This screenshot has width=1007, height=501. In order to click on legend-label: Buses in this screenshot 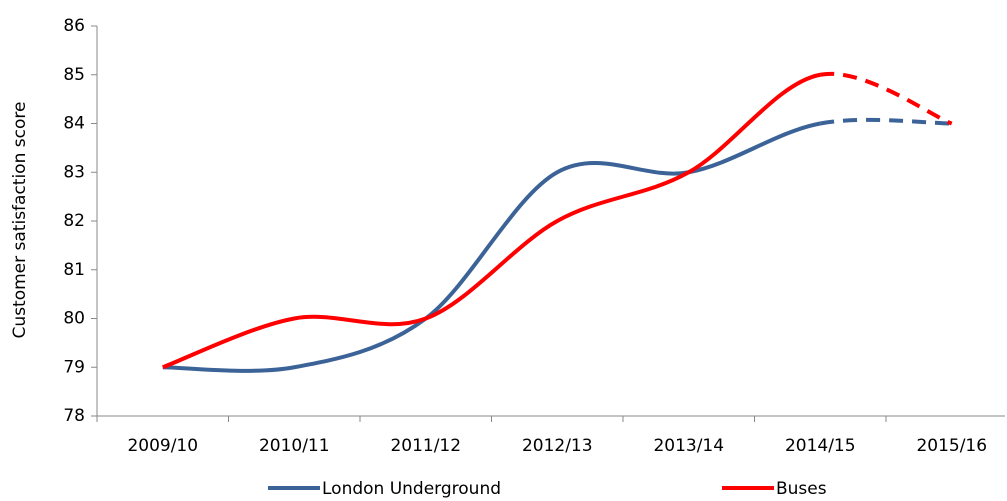, I will do `click(801, 489)`.